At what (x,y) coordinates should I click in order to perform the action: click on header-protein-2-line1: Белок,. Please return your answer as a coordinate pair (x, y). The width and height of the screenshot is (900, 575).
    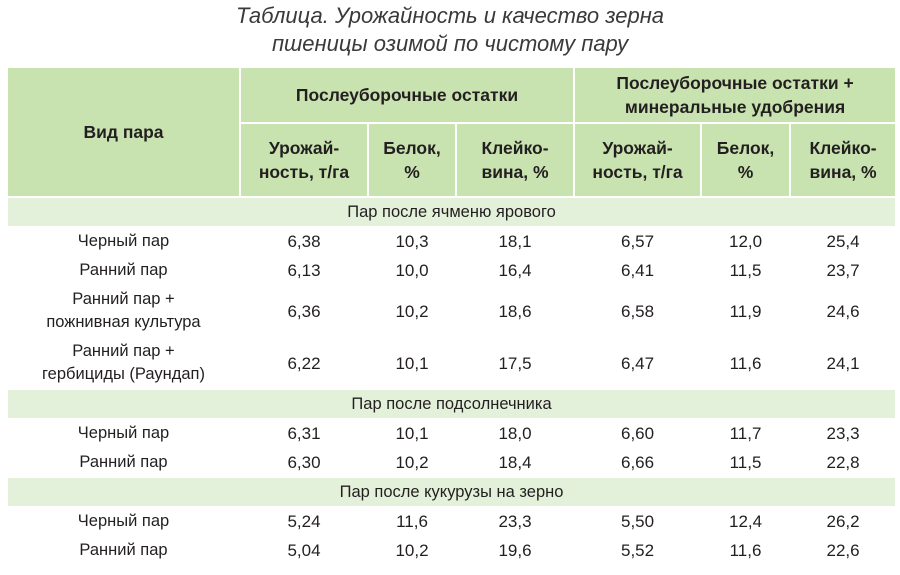
    Looking at the image, I should click on (745, 148).